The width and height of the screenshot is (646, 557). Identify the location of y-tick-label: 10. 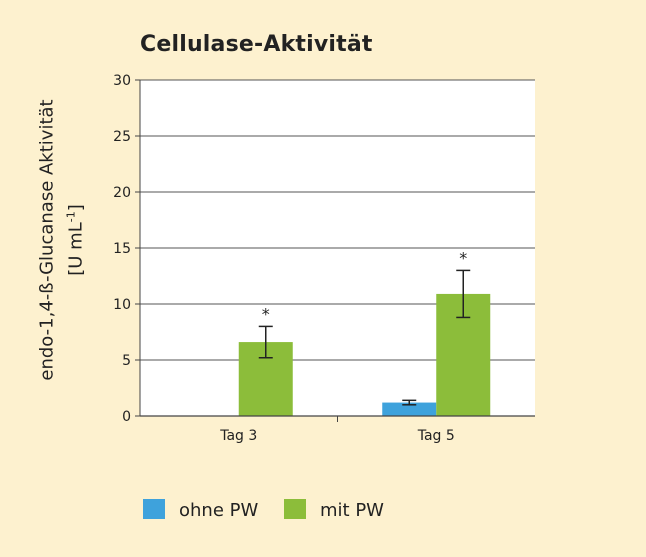
(122, 305).